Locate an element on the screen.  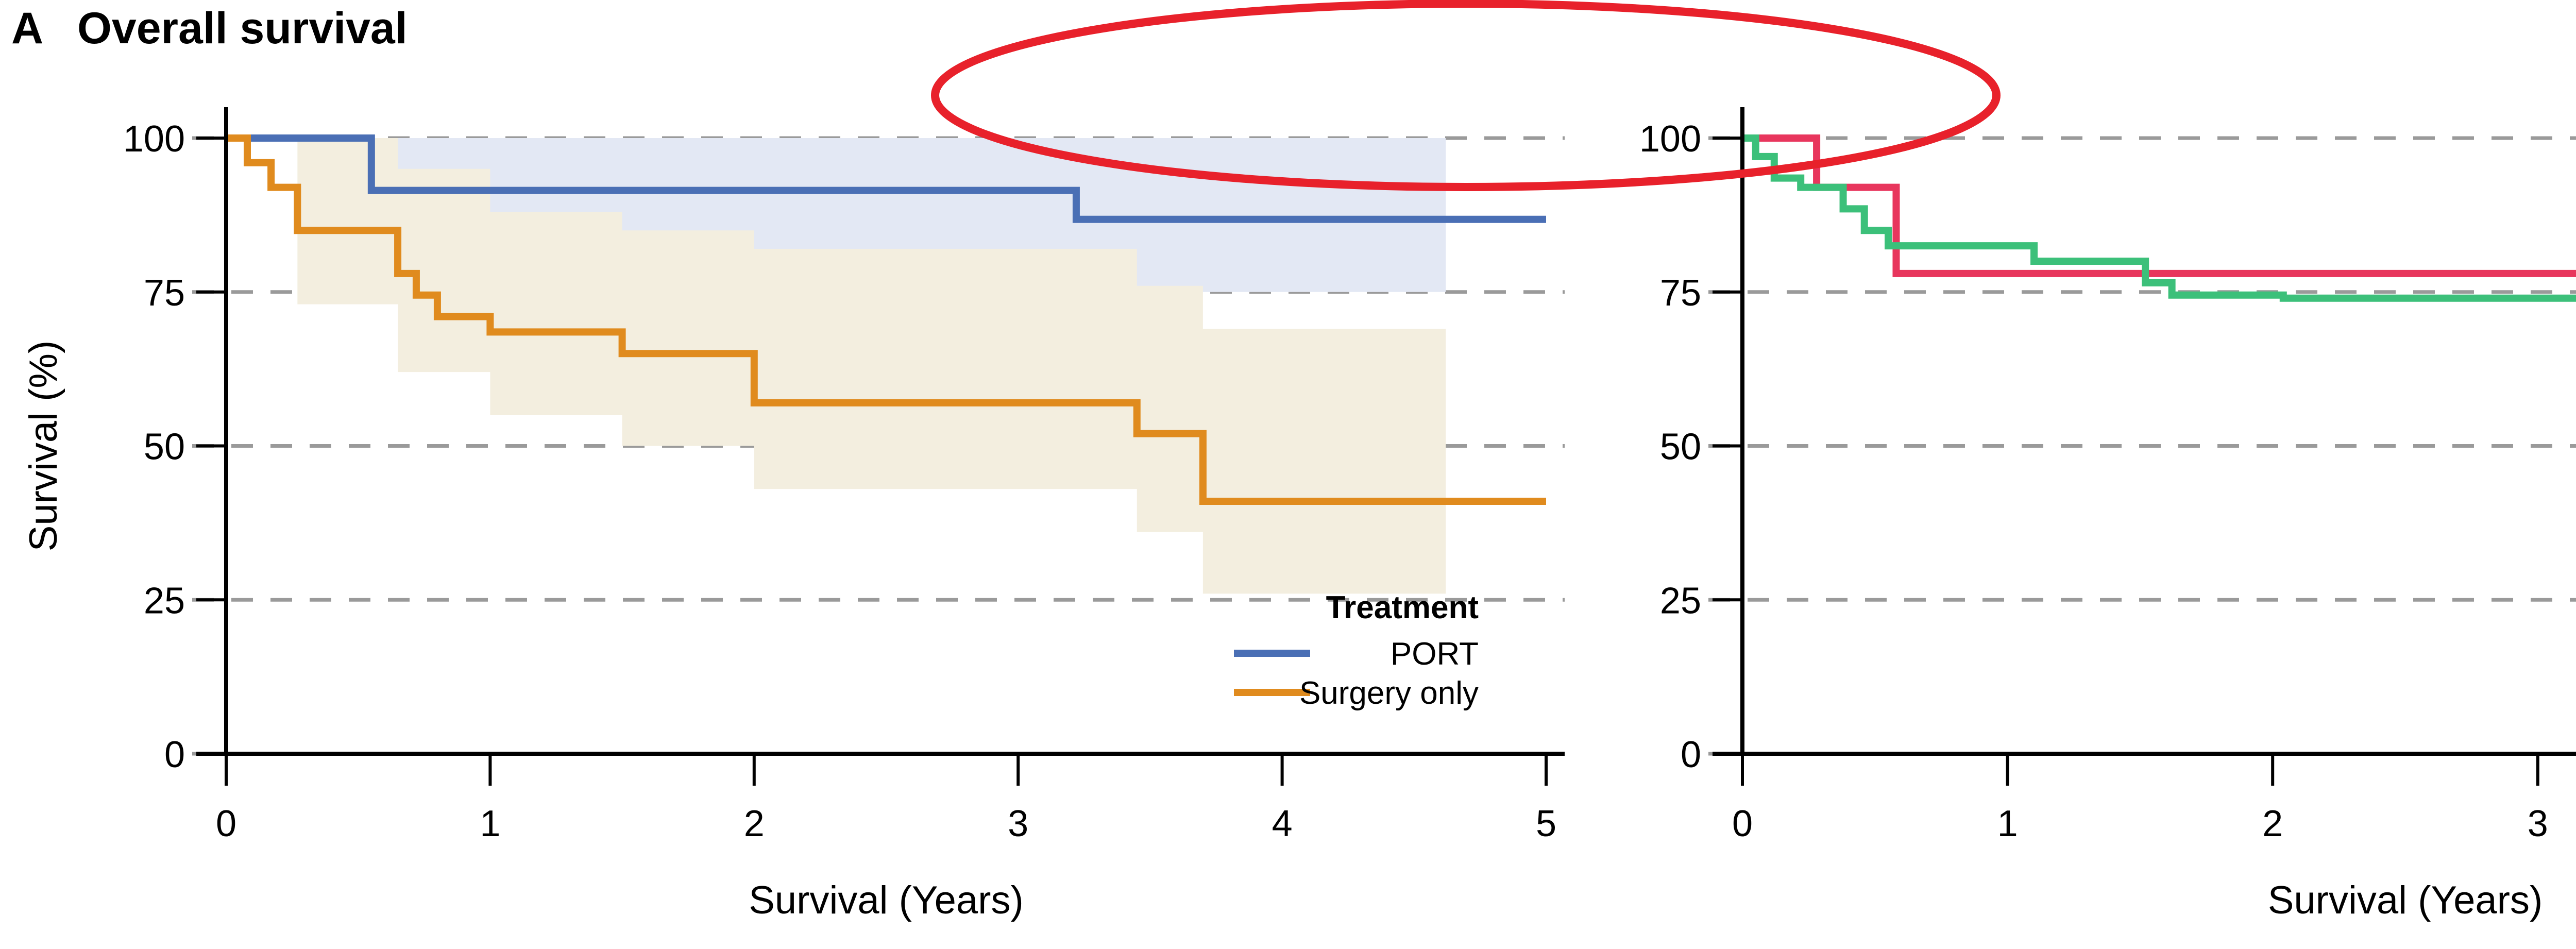
page-title: Overall survival is located at coordinates (242, 28).